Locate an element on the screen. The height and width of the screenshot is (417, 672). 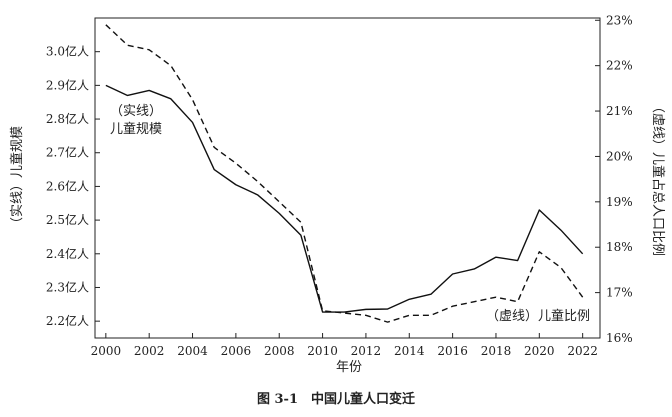
y-tick-label: 2.3亿人 is located at coordinates (67, 286).